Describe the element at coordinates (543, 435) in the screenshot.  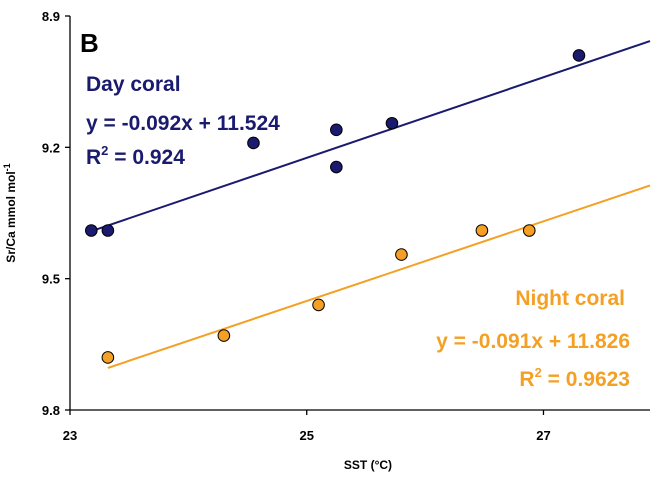
I see `x-tick-label: 27` at that location.